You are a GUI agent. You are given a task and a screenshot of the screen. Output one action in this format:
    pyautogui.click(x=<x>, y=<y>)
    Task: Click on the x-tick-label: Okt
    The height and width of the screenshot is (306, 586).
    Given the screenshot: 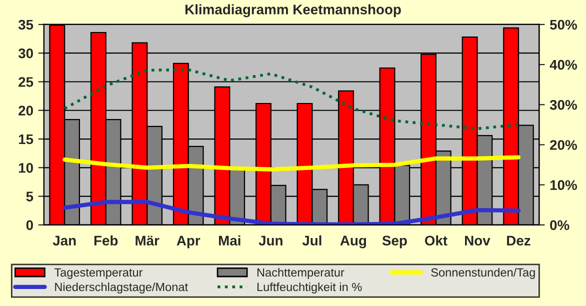 What is the action you would take?
    pyautogui.click(x=436, y=240)
    